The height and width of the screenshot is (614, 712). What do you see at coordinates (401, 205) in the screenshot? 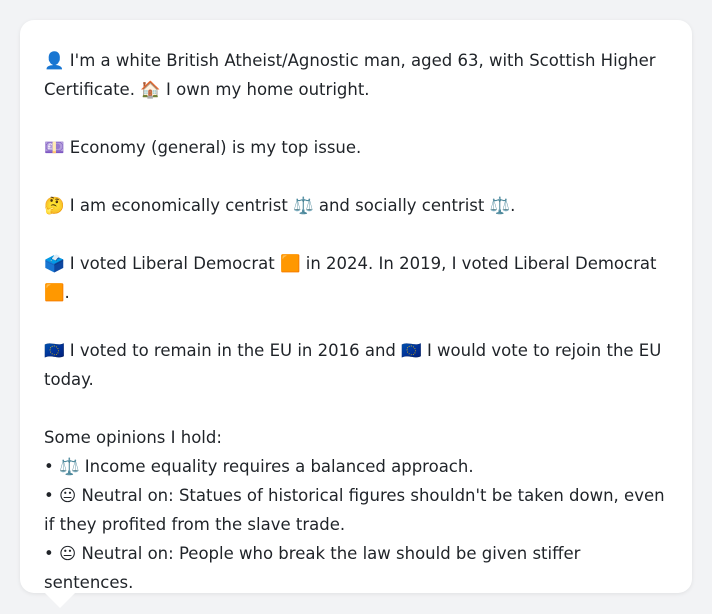
I see `social-position-text: and socially centrist` at bounding box center [401, 205].